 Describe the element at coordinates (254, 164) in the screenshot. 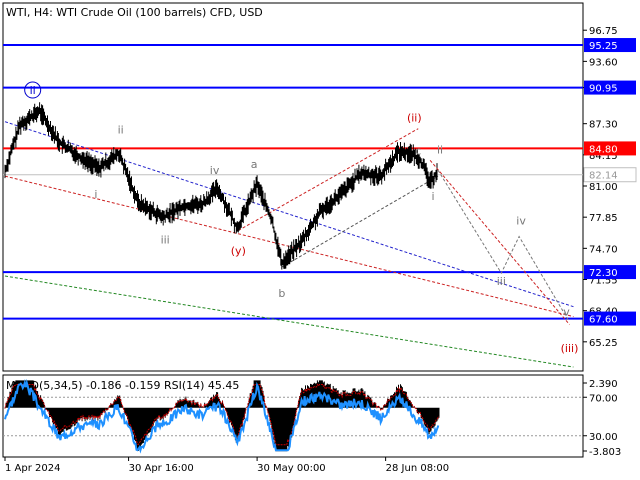

I see `wave-label: a` at that location.